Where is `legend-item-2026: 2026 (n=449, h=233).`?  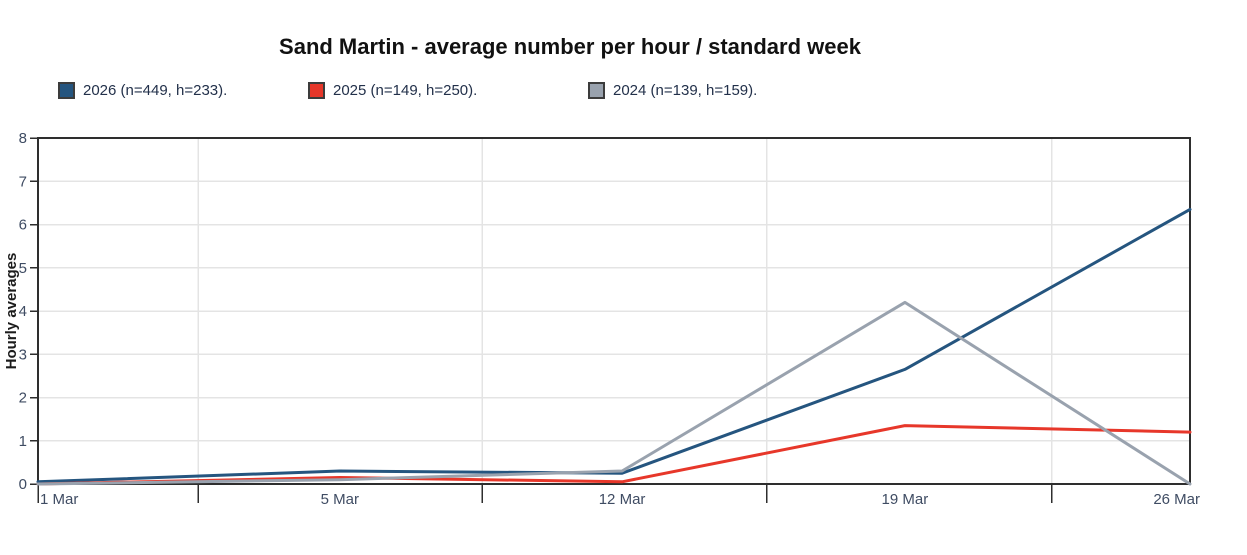
legend-item-2026: 2026 (n=449, h=233). is located at coordinates (142, 90).